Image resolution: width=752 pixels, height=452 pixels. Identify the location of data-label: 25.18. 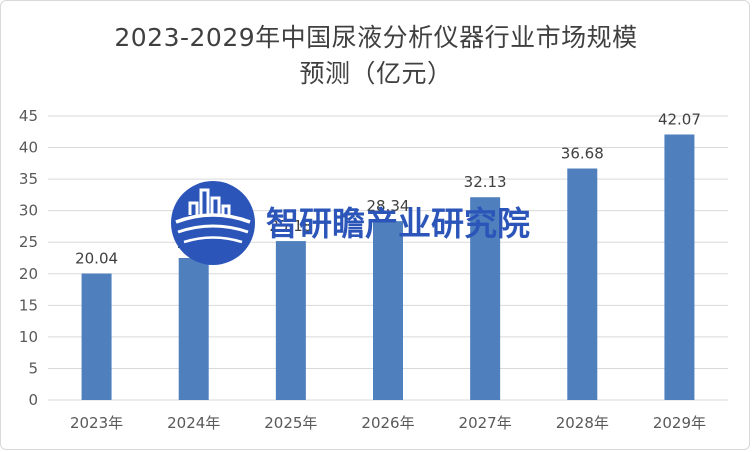
(290, 226).